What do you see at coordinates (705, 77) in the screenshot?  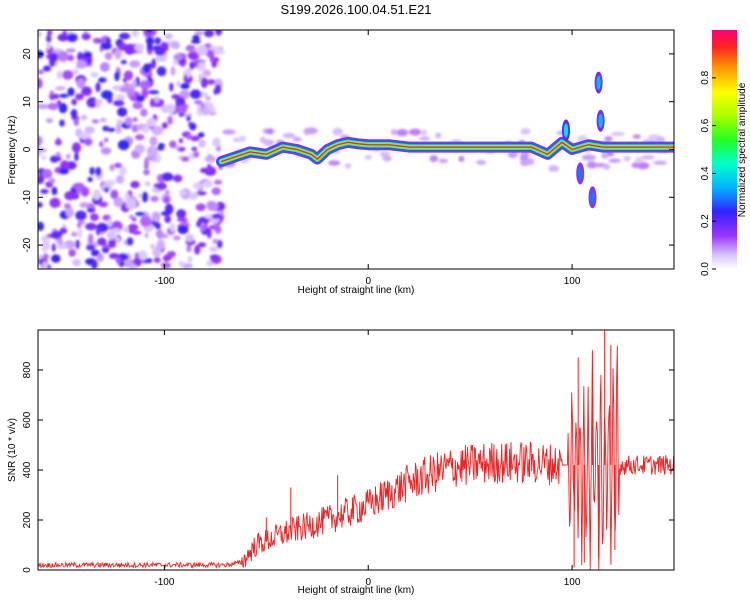 I see `colorbar-tick-label: 0.8` at bounding box center [705, 77].